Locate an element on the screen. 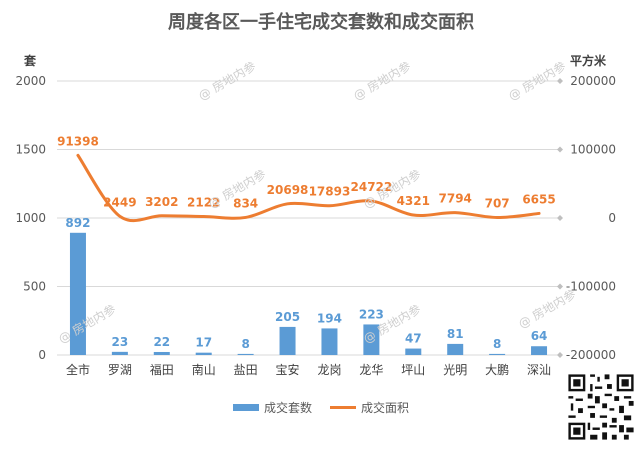 This screenshot has height=449, width=642. category-label: 龙岗 is located at coordinates (329, 370).